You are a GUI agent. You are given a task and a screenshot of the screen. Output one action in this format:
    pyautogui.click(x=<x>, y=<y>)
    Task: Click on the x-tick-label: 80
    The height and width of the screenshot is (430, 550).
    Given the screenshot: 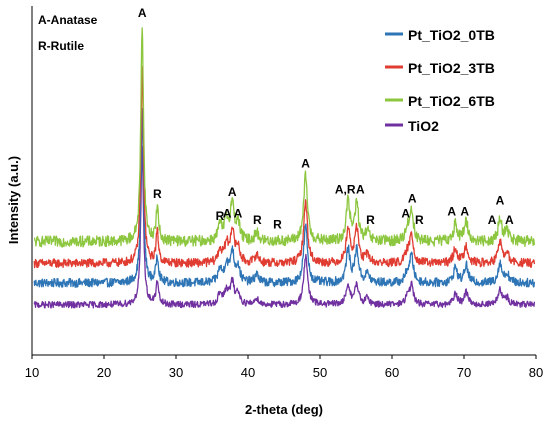 What is the action you would take?
    pyautogui.click(x=536, y=372)
    